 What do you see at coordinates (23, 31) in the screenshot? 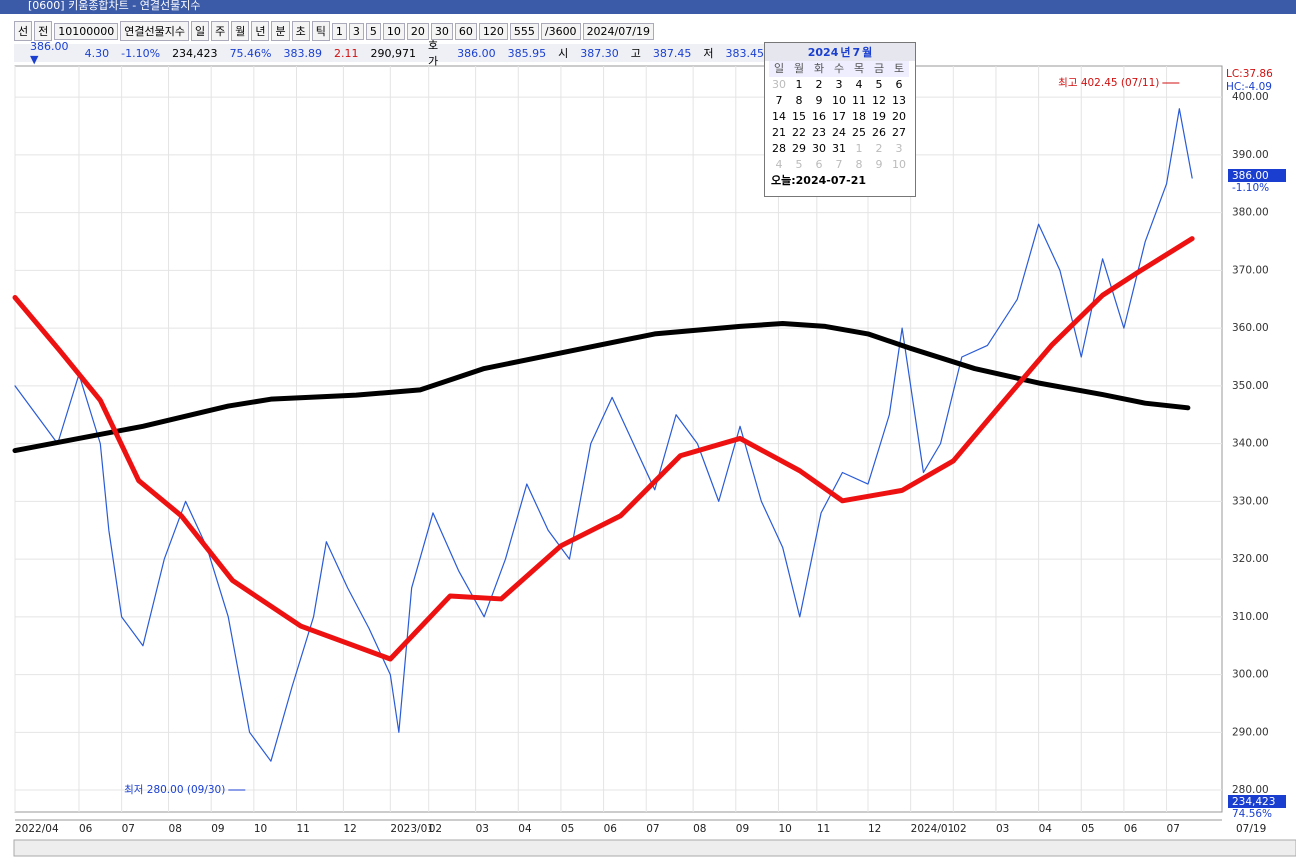
I see `toolbar-button: 선` at bounding box center [23, 31].